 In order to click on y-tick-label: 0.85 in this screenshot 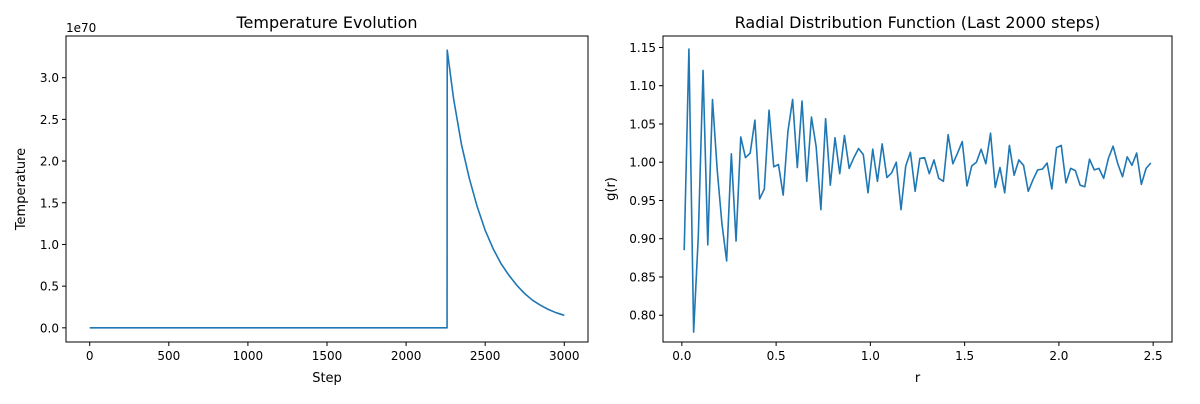, I will do `click(642, 277)`.